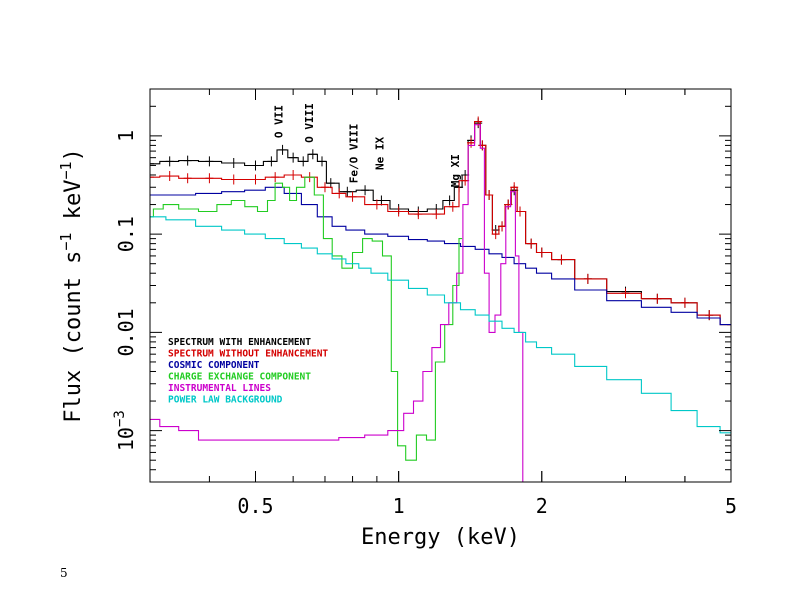  Describe the element at coordinates (354, 154) in the screenshot. I see `emission-line-label: Fe/O VIII` at that location.